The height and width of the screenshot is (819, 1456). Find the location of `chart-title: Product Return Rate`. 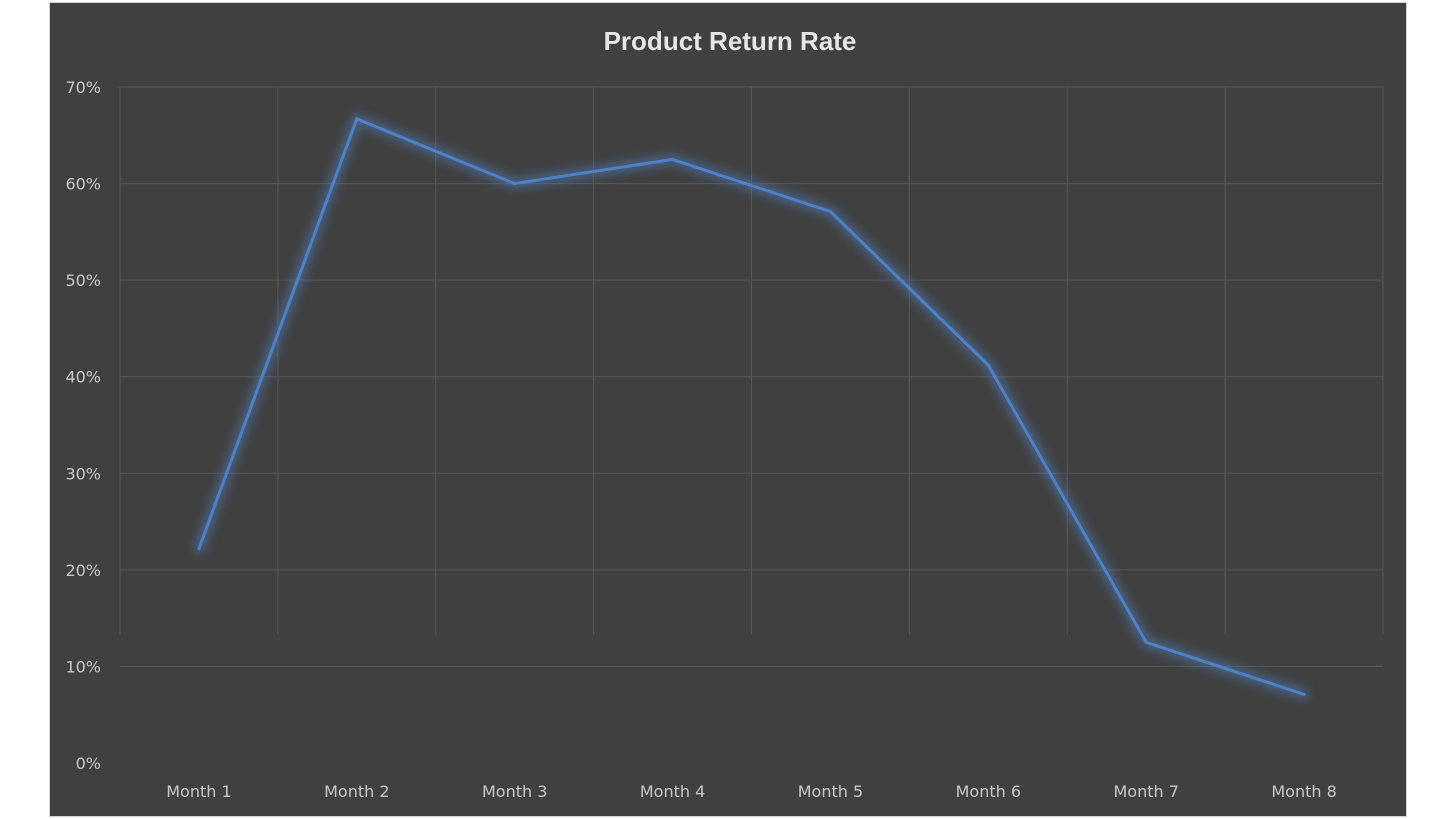

chart-title: Product Return Rate is located at coordinates (730, 41).